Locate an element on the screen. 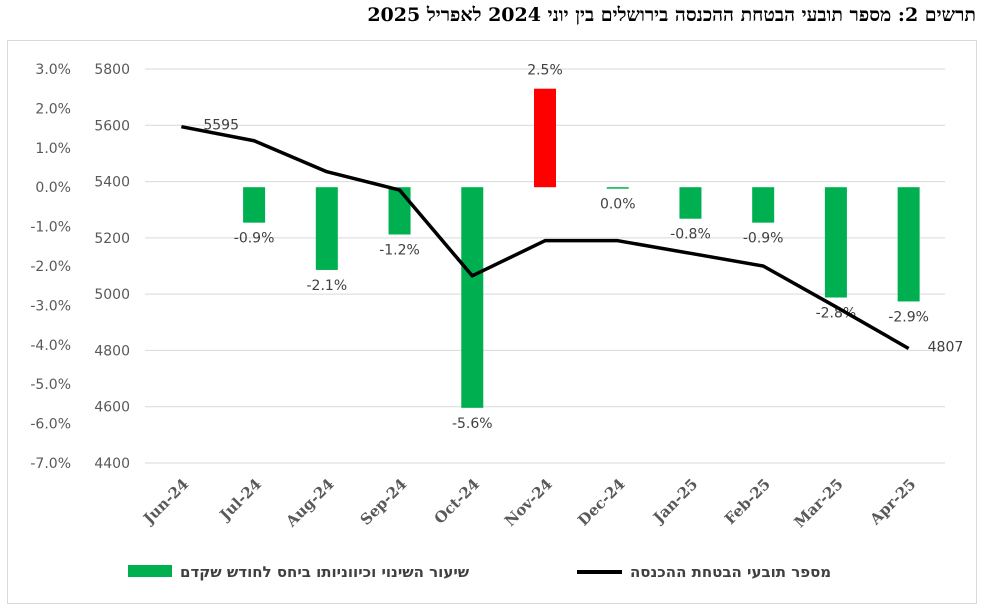 This screenshot has width=984, height=610. right-axis-tick-label: 4400 is located at coordinates (112, 464).